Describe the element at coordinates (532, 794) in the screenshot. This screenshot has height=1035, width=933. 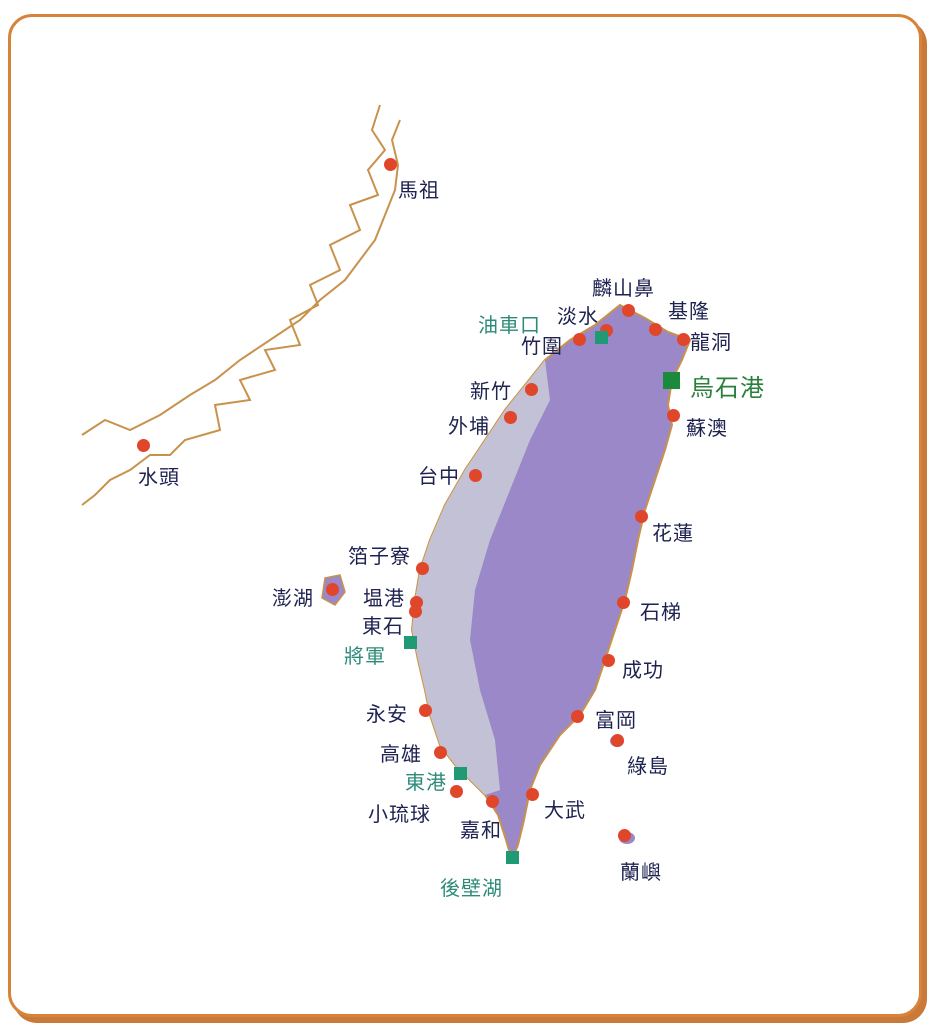
I see `port-marker-dawu` at that location.